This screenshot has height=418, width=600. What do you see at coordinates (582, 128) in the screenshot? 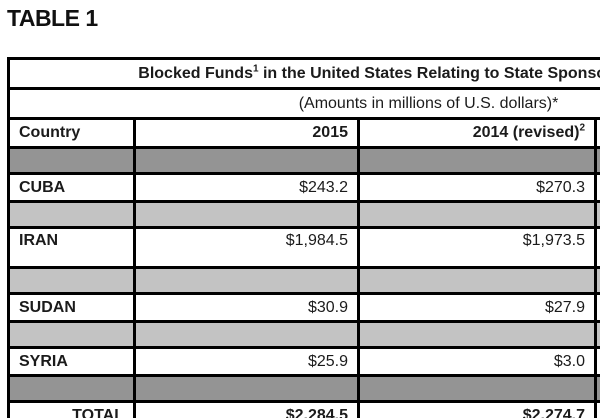
I see `footnote-2-superscript: 2` at bounding box center [582, 128].